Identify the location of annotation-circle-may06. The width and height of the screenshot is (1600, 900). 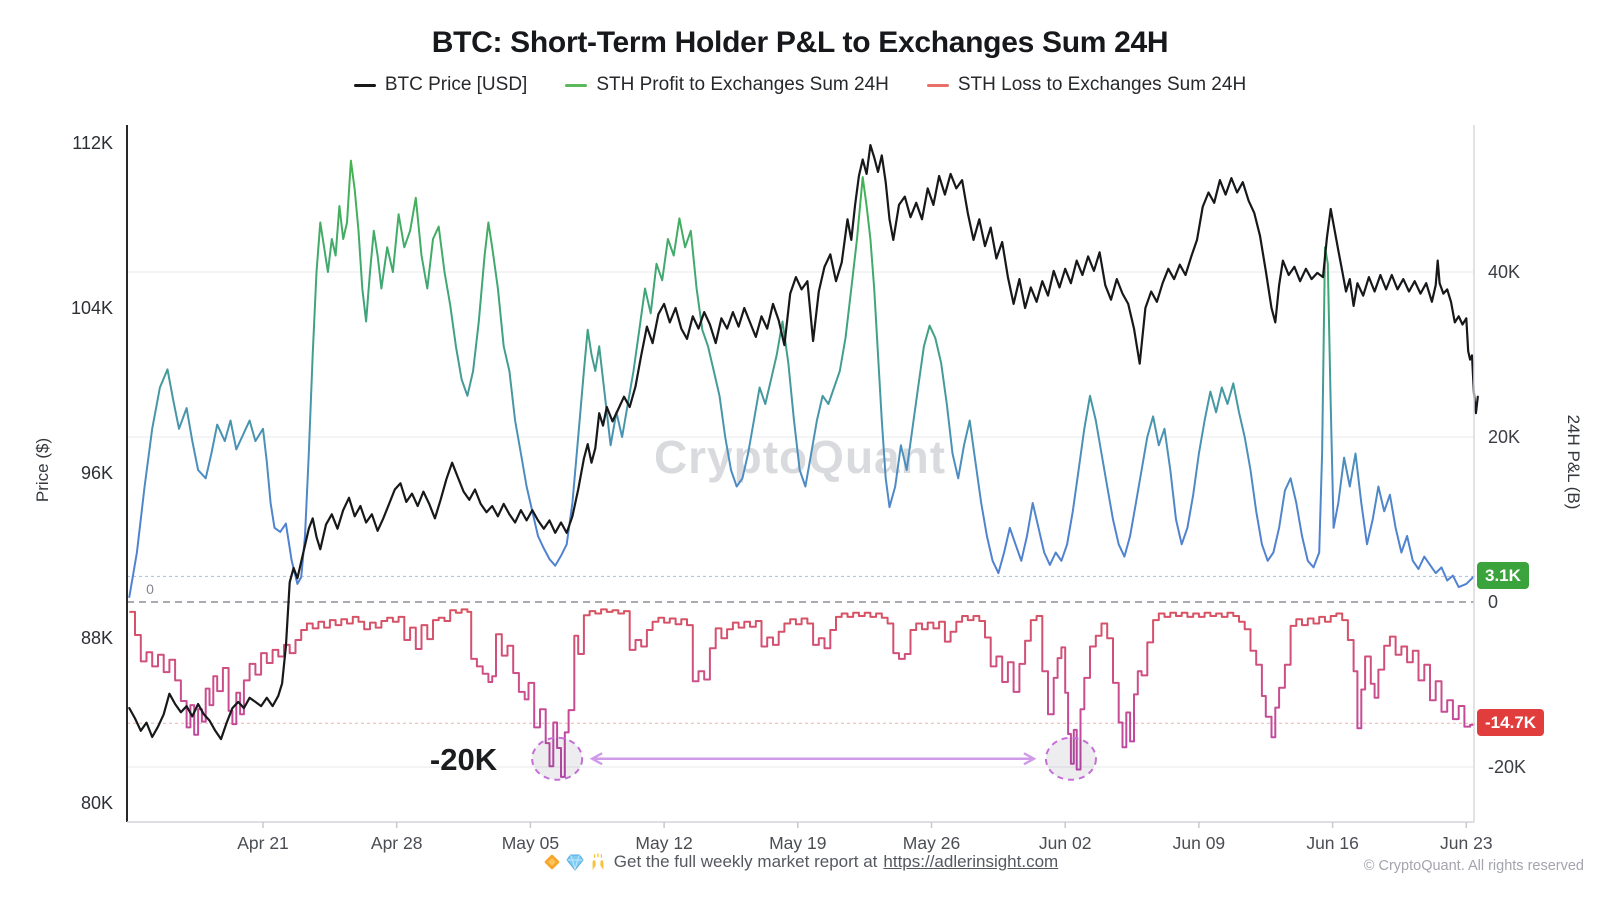
(557, 758).